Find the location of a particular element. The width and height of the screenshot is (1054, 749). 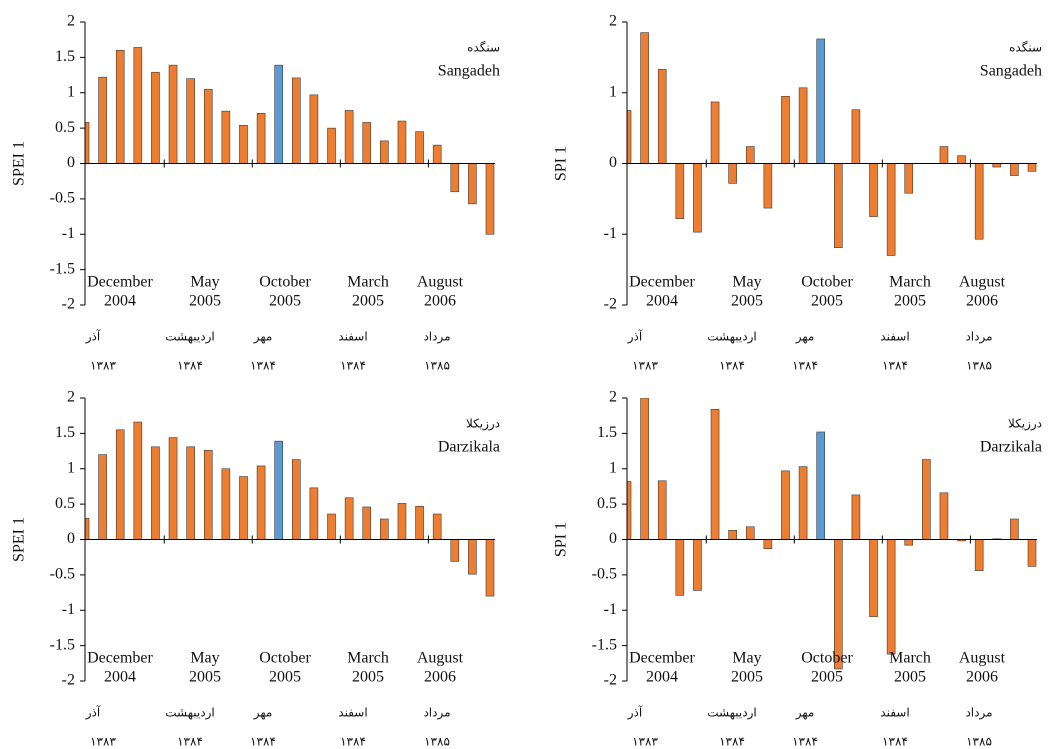

station-name: Sangadeh is located at coordinates (469, 71).